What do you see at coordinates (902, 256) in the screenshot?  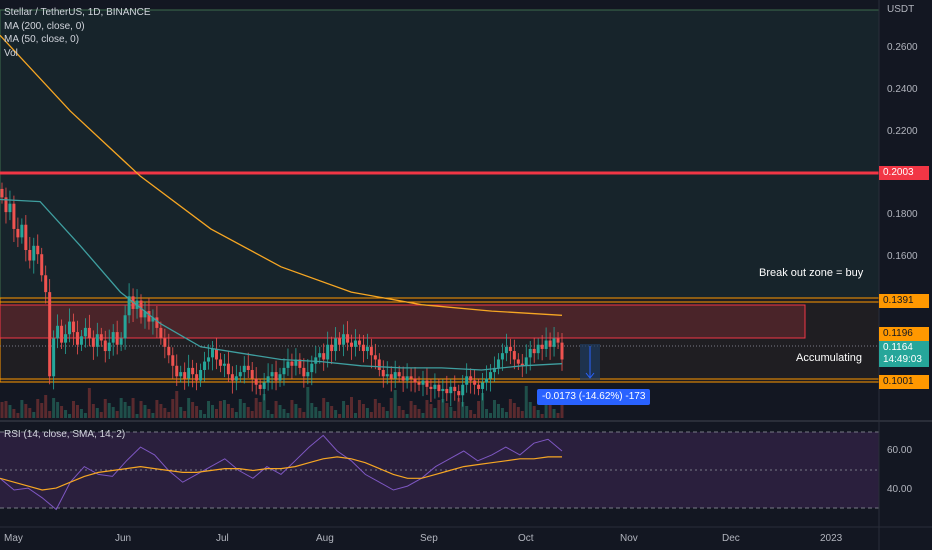 I see `price-label: 0.1600` at bounding box center [902, 256].